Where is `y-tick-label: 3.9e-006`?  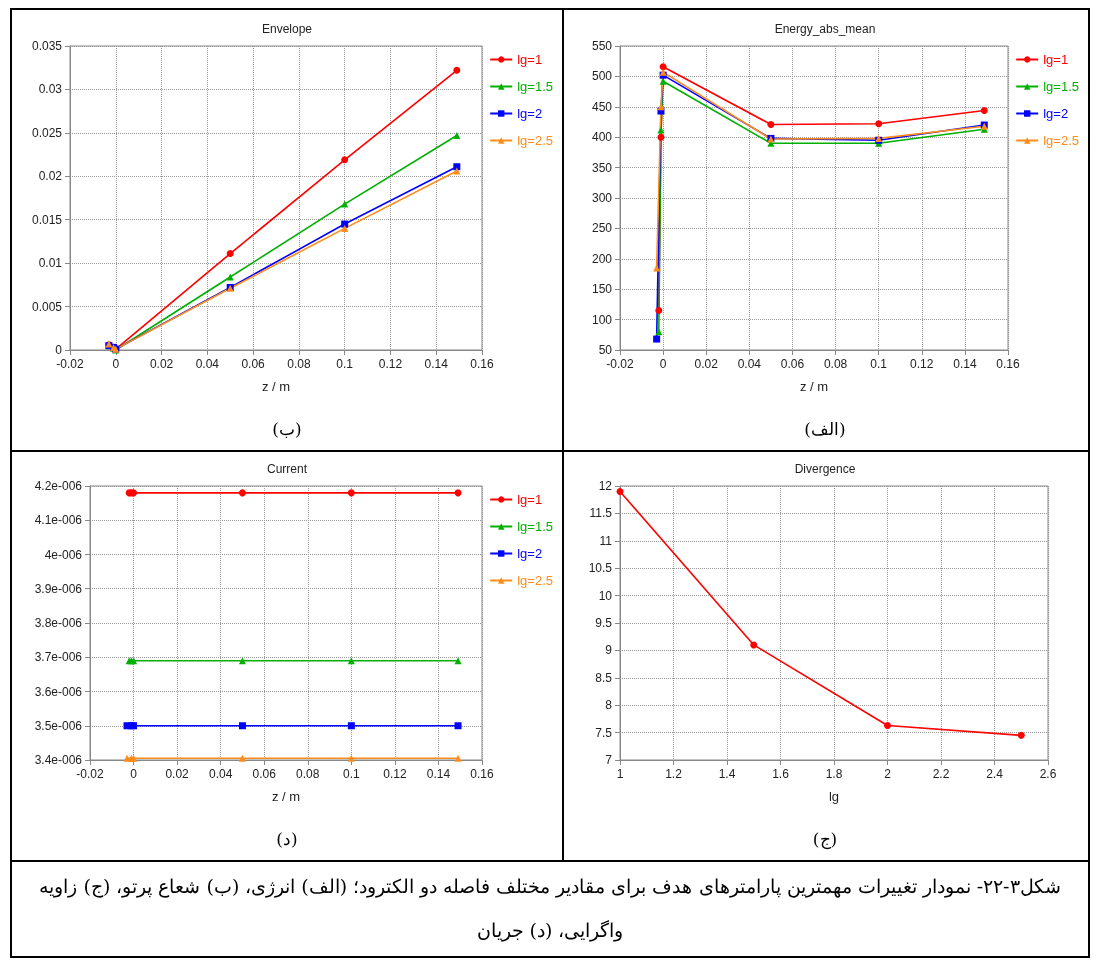
y-tick-label: 3.9e-006 is located at coordinates (58, 588).